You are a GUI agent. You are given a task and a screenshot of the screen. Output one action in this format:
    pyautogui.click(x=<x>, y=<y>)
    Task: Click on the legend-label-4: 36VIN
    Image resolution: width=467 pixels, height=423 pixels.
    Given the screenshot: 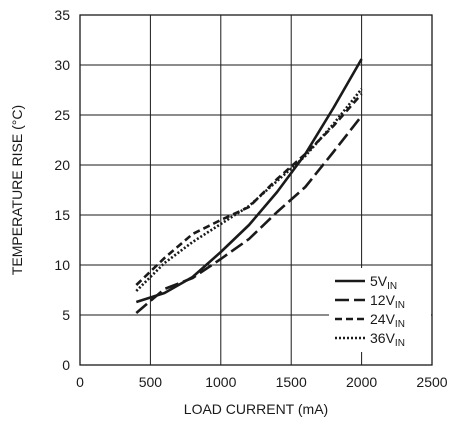 What is the action you would take?
    pyautogui.click(x=387, y=339)
    